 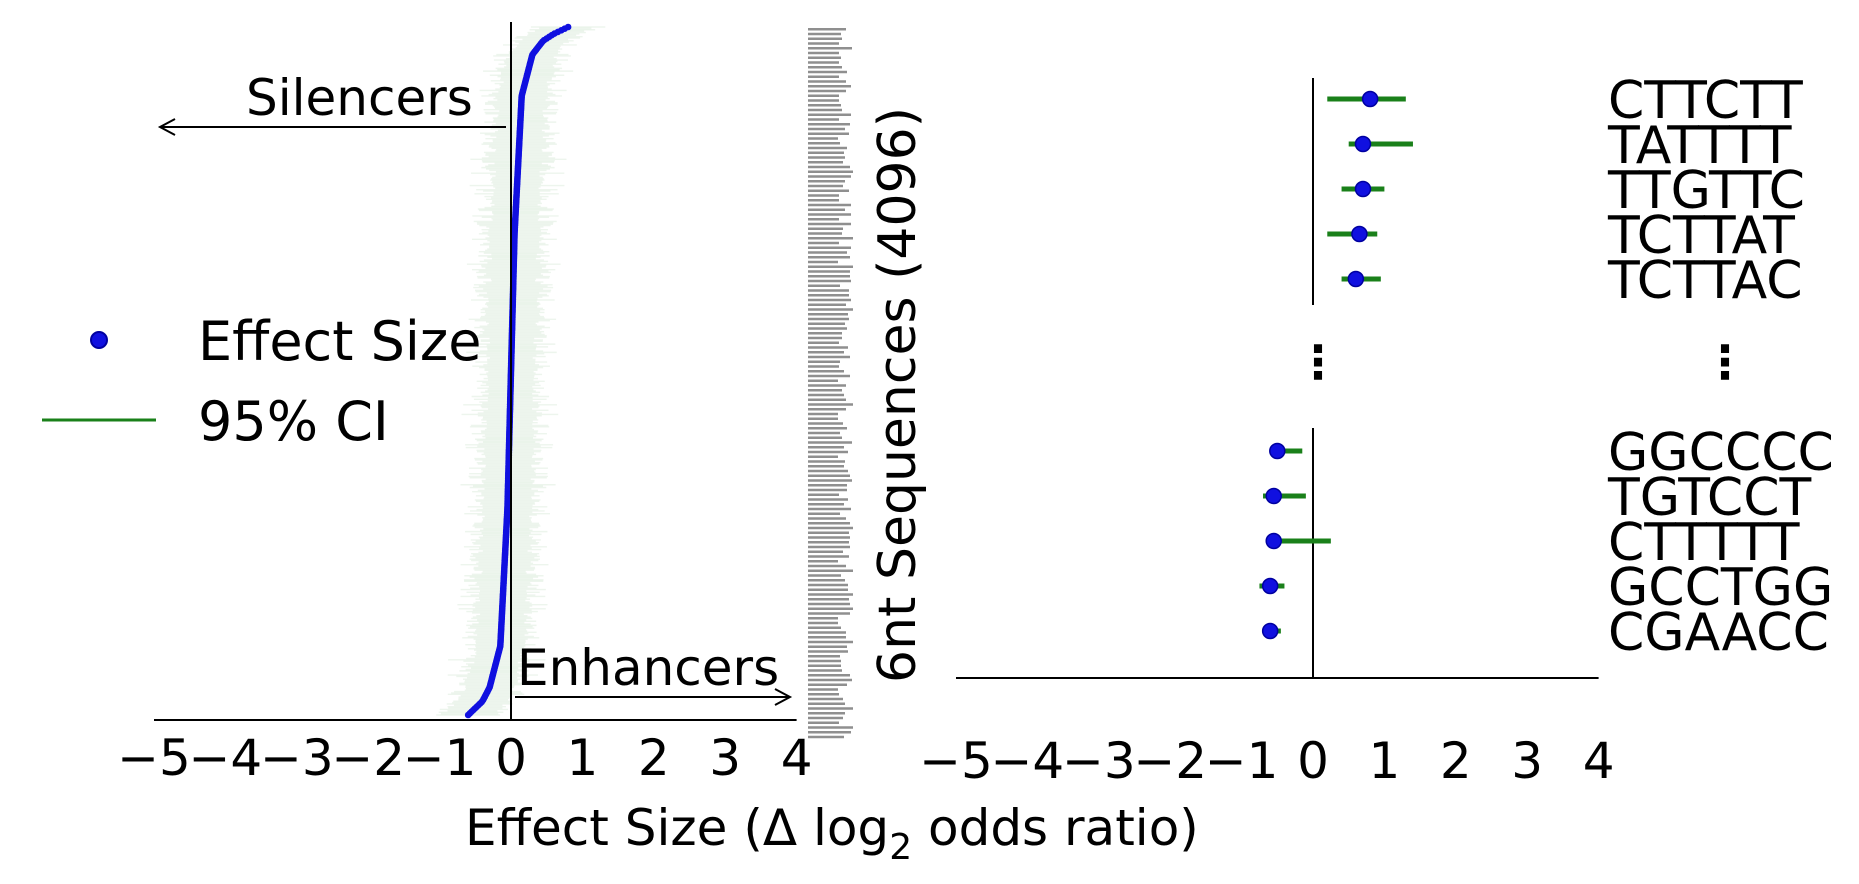 I want to click on effect-points, so click(x=518, y=371).